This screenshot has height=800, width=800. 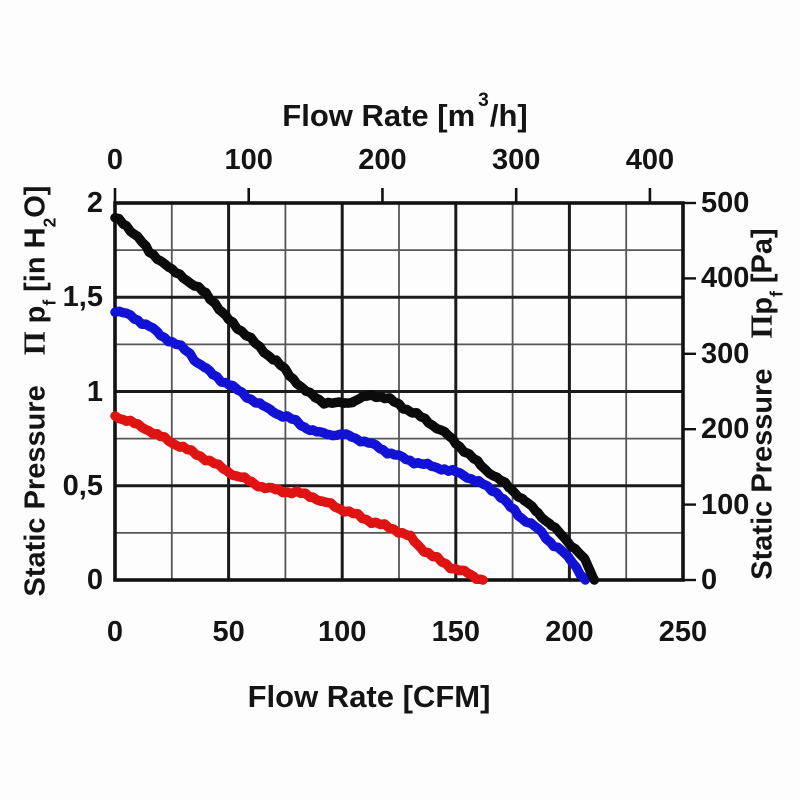 What do you see at coordinates (342, 632) in the screenshot?
I see `bottom-axis-tick-label: 100` at bounding box center [342, 632].